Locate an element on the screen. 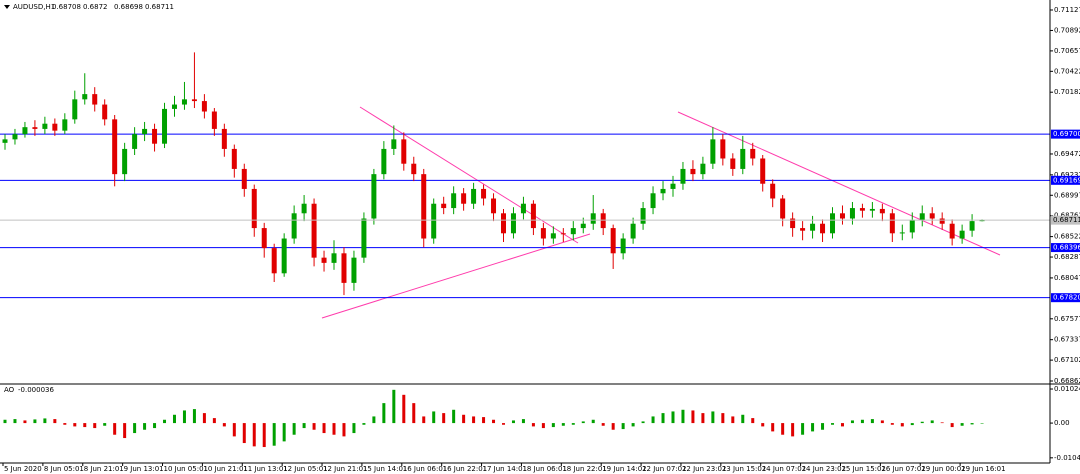  last-close: 0.68711 is located at coordinates (159, 7).